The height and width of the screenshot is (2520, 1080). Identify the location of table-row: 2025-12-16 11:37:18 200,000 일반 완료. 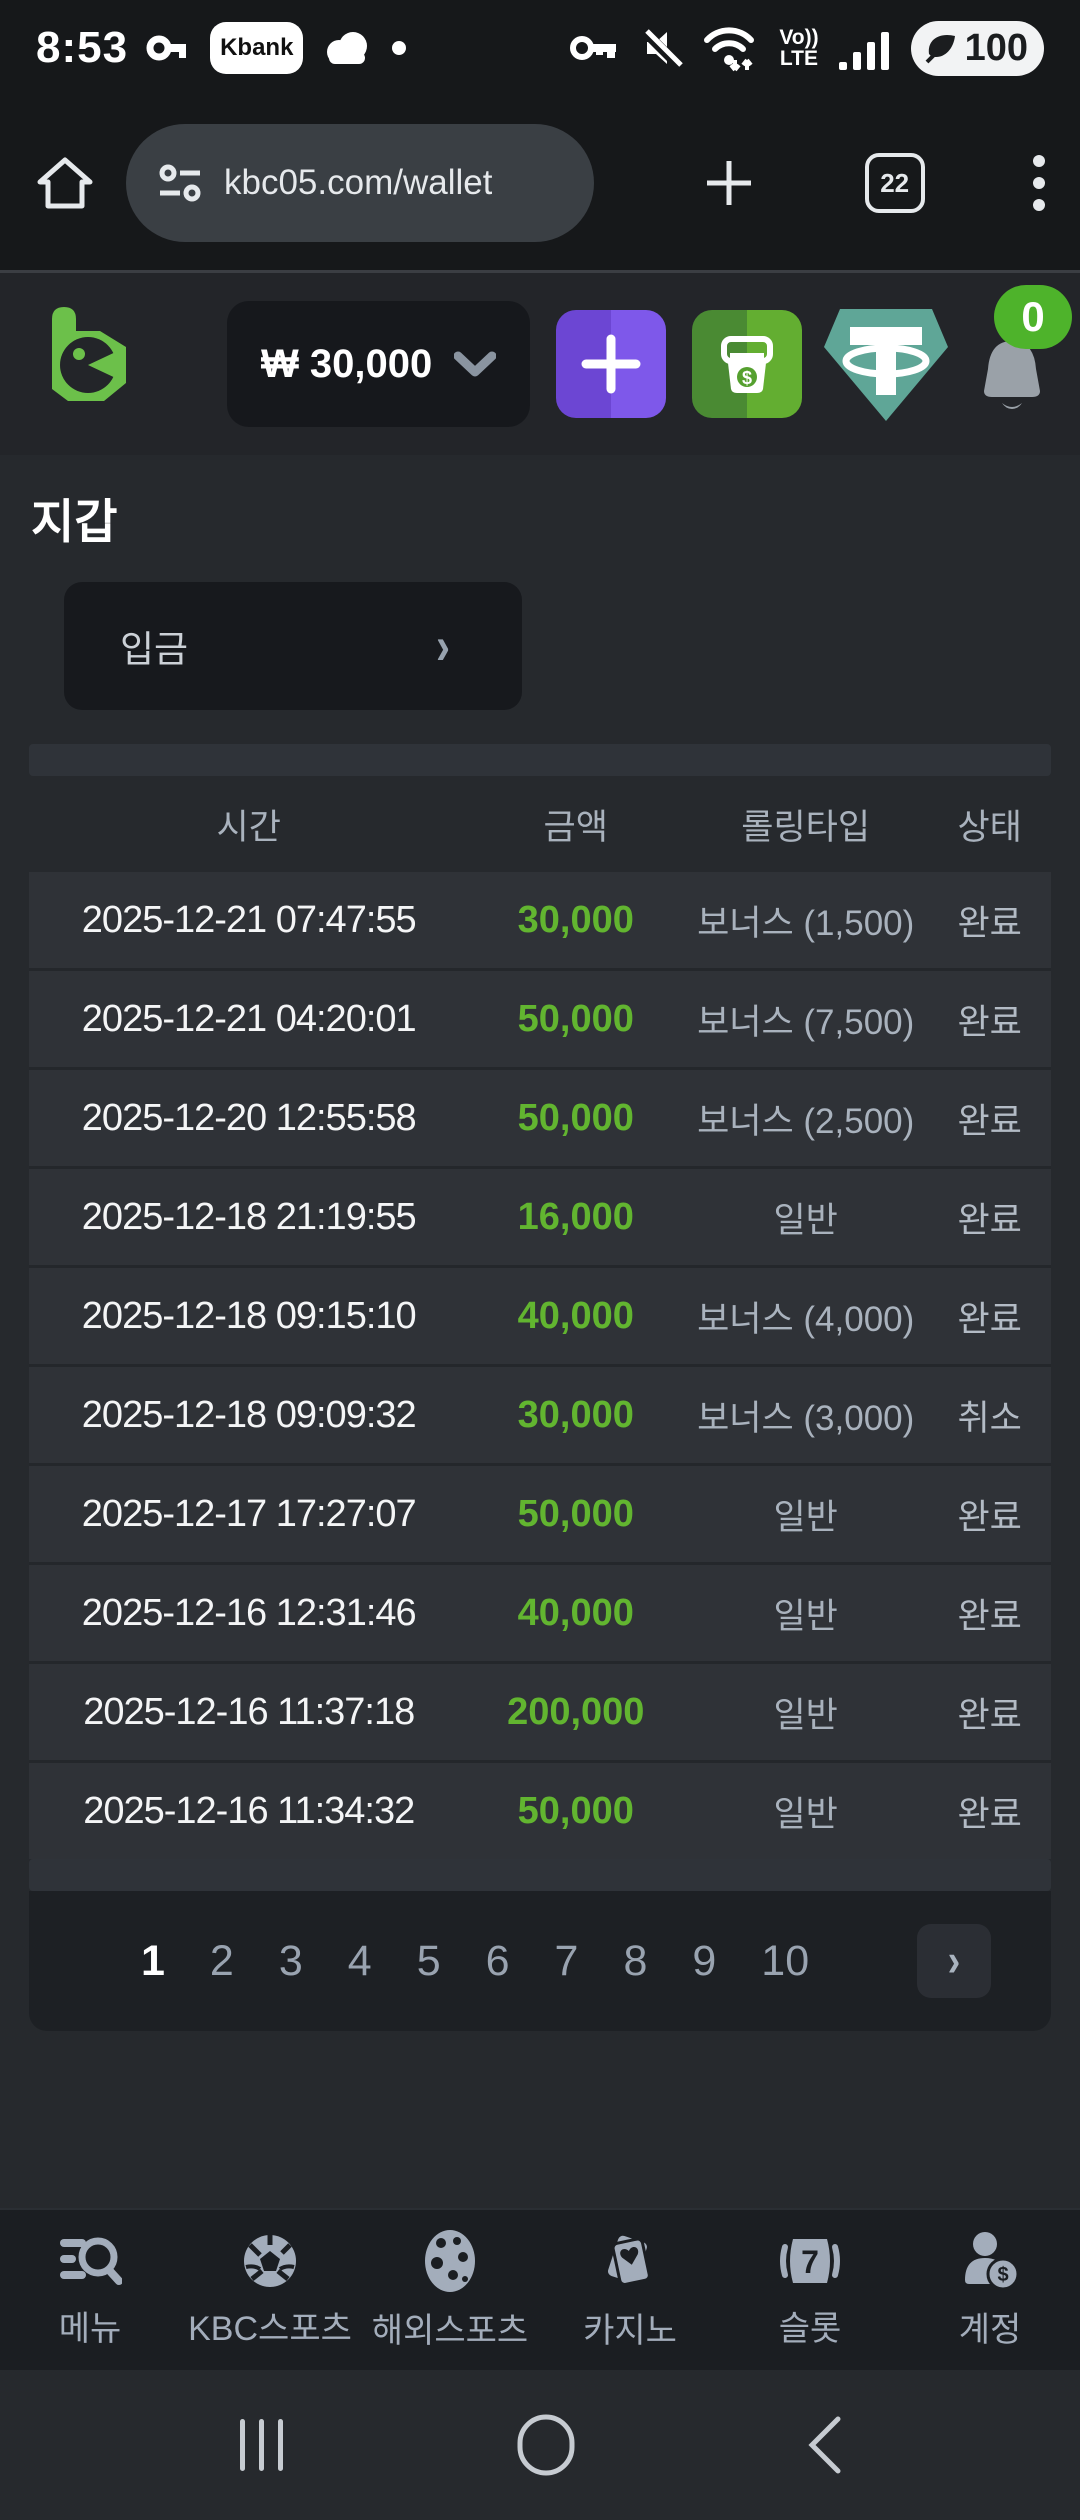
(540, 1713).